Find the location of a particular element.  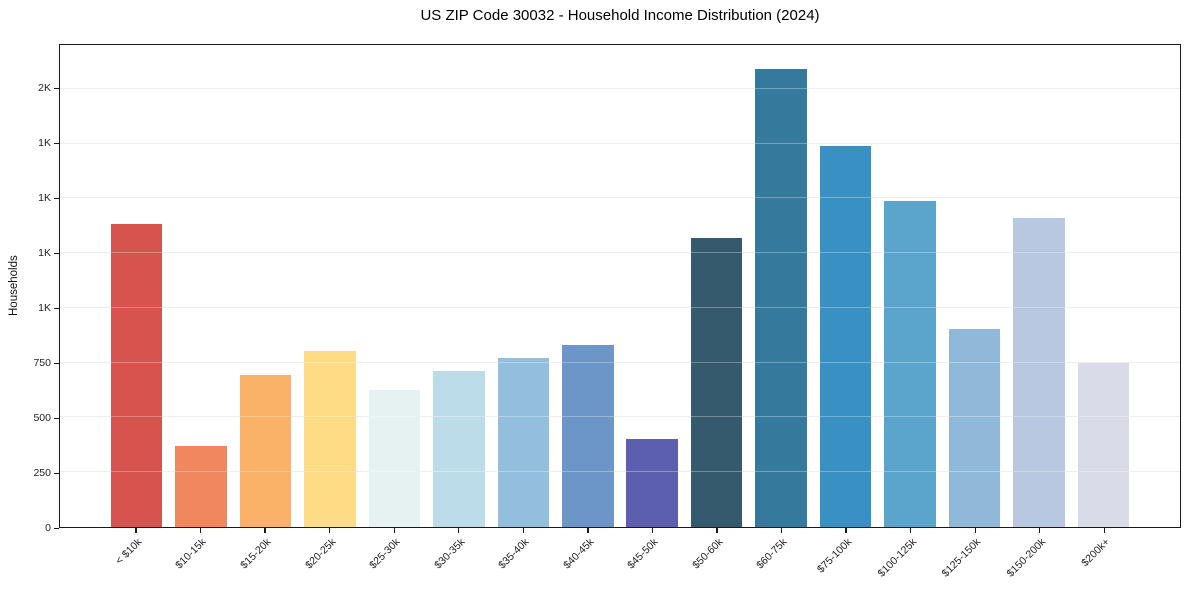

x-tick-label: $50-60k is located at coordinates (708, 554).